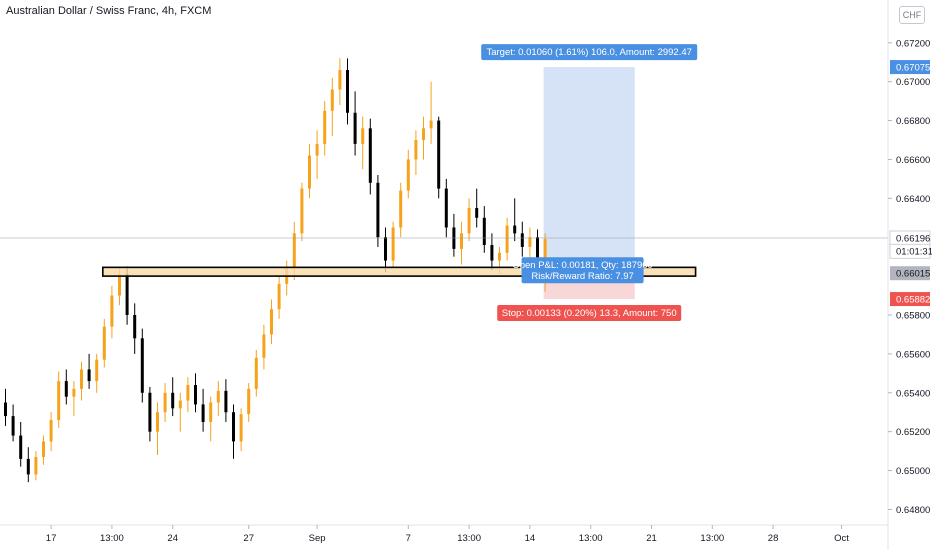 This screenshot has width=932, height=550. What do you see at coordinates (841, 538) in the screenshot?
I see `time-tick-label: Oct` at bounding box center [841, 538].